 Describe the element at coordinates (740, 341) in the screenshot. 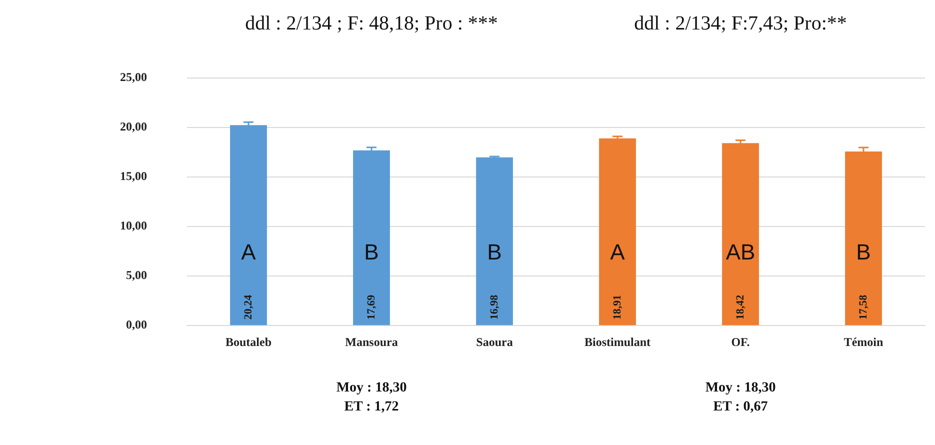

I see `x-tick-label: OF.` at that location.